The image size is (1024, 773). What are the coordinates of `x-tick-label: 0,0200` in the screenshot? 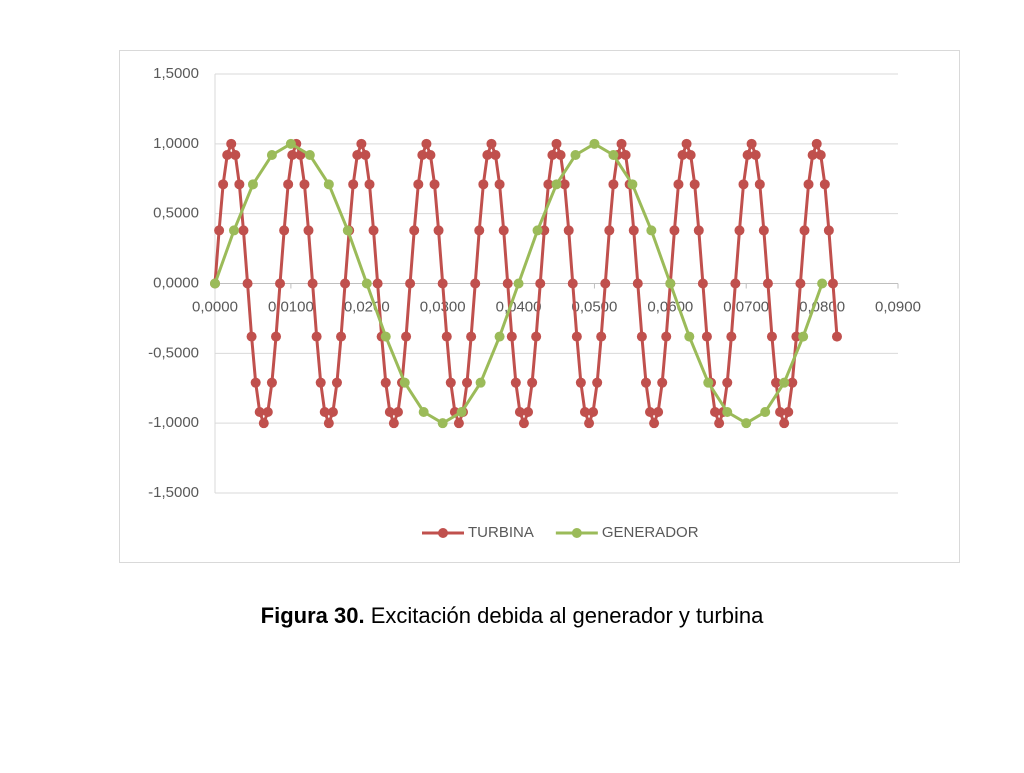 It's located at (367, 306).